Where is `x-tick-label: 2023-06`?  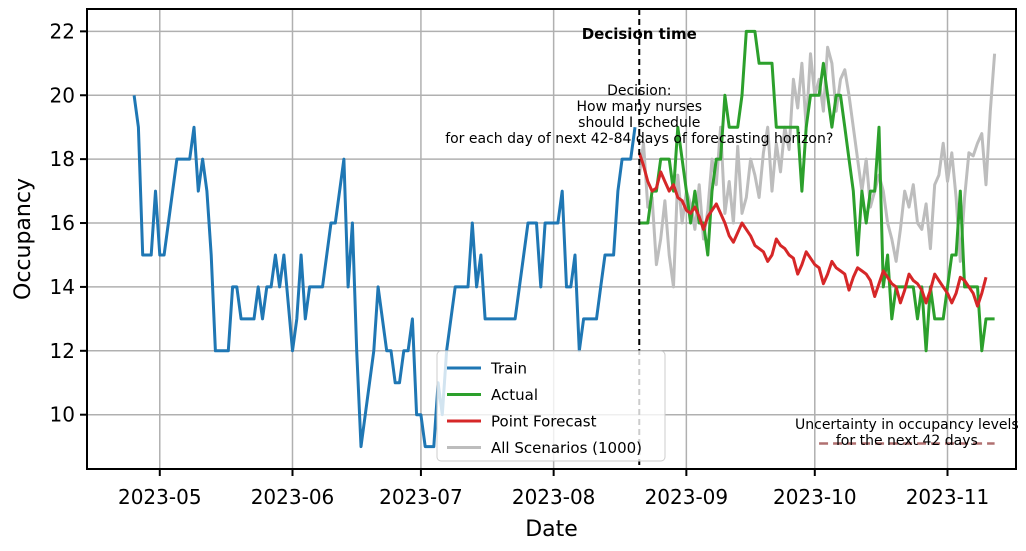 x-tick-label: 2023-06 is located at coordinates (293, 497).